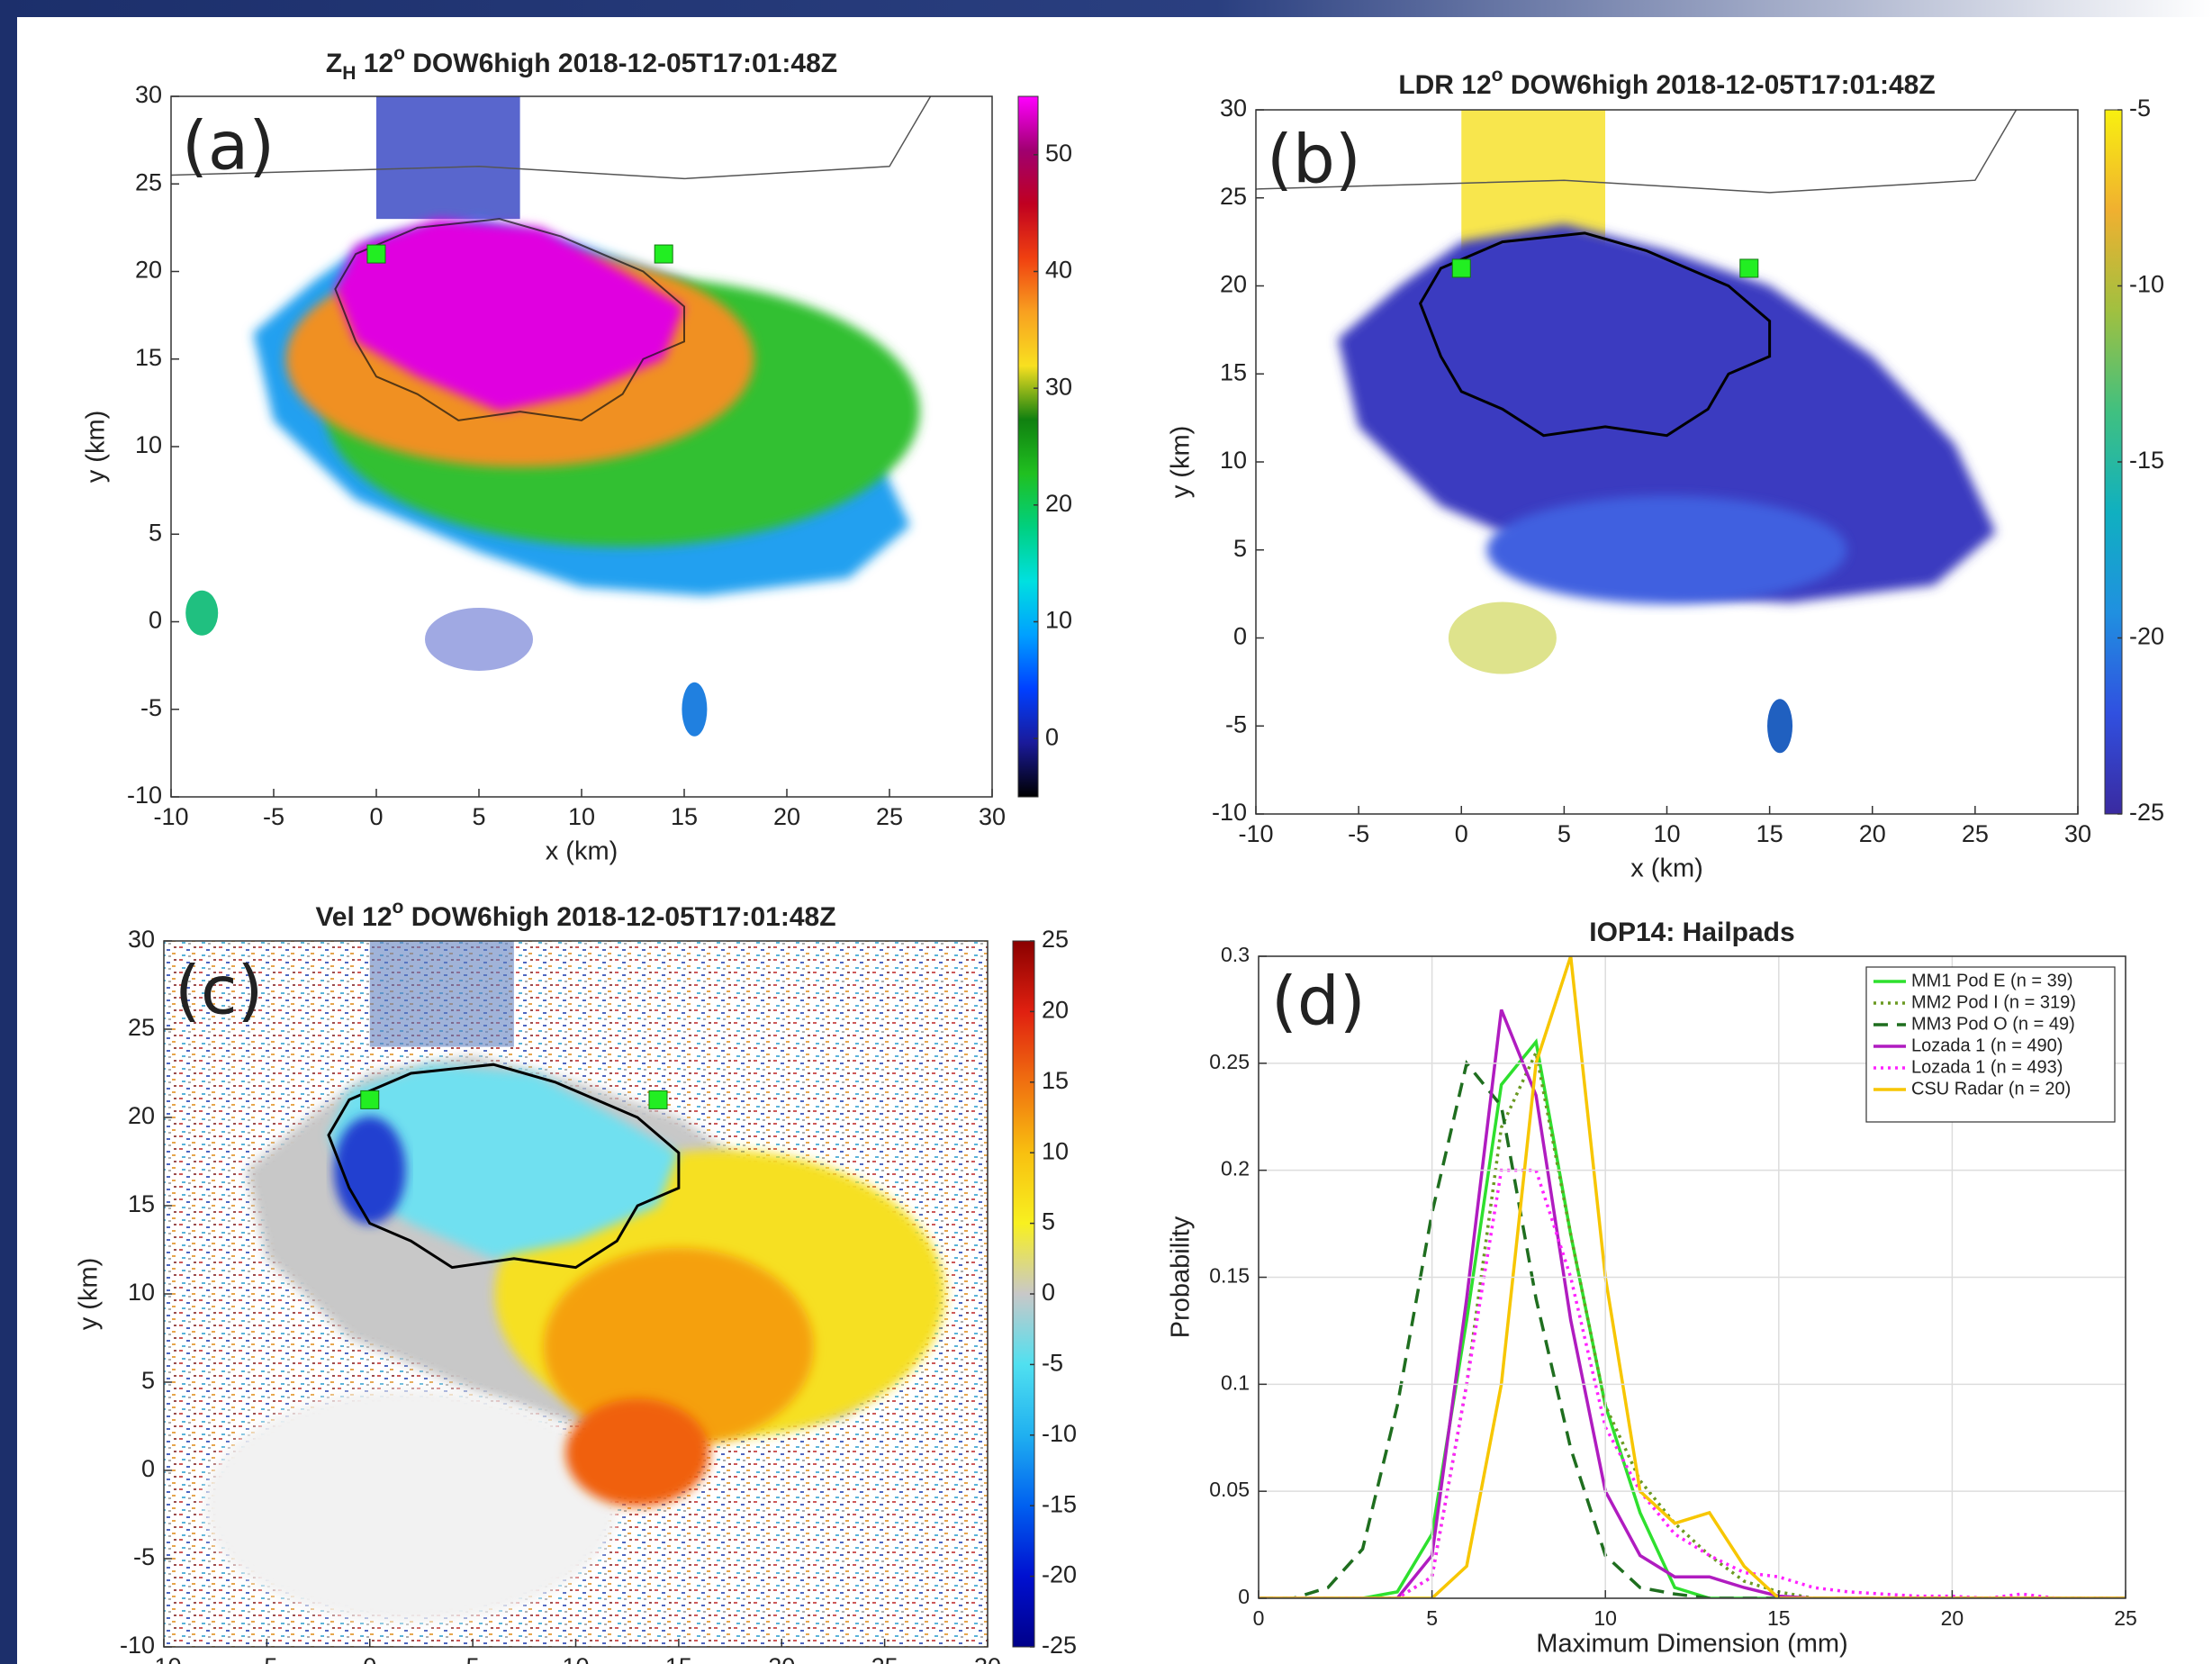 This screenshot has width=2212, height=1664. I want to click on colorbar-tick-label: 5, so click(1048, 1222).